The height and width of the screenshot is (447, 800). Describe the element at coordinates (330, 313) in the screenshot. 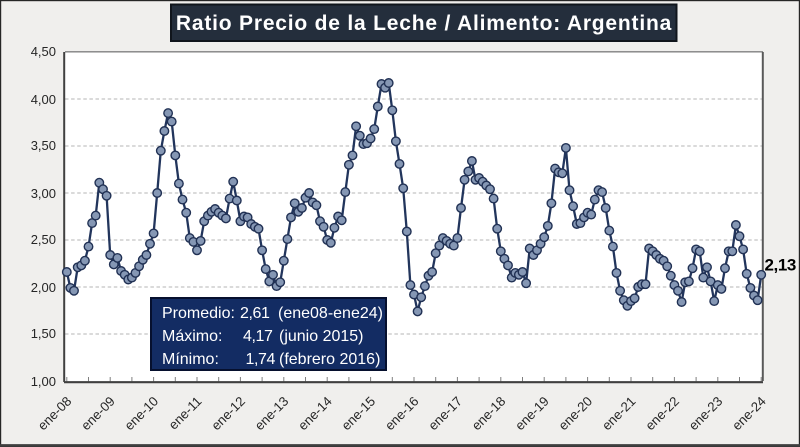

I see `svg-text: (ene08-ene24)` at that location.